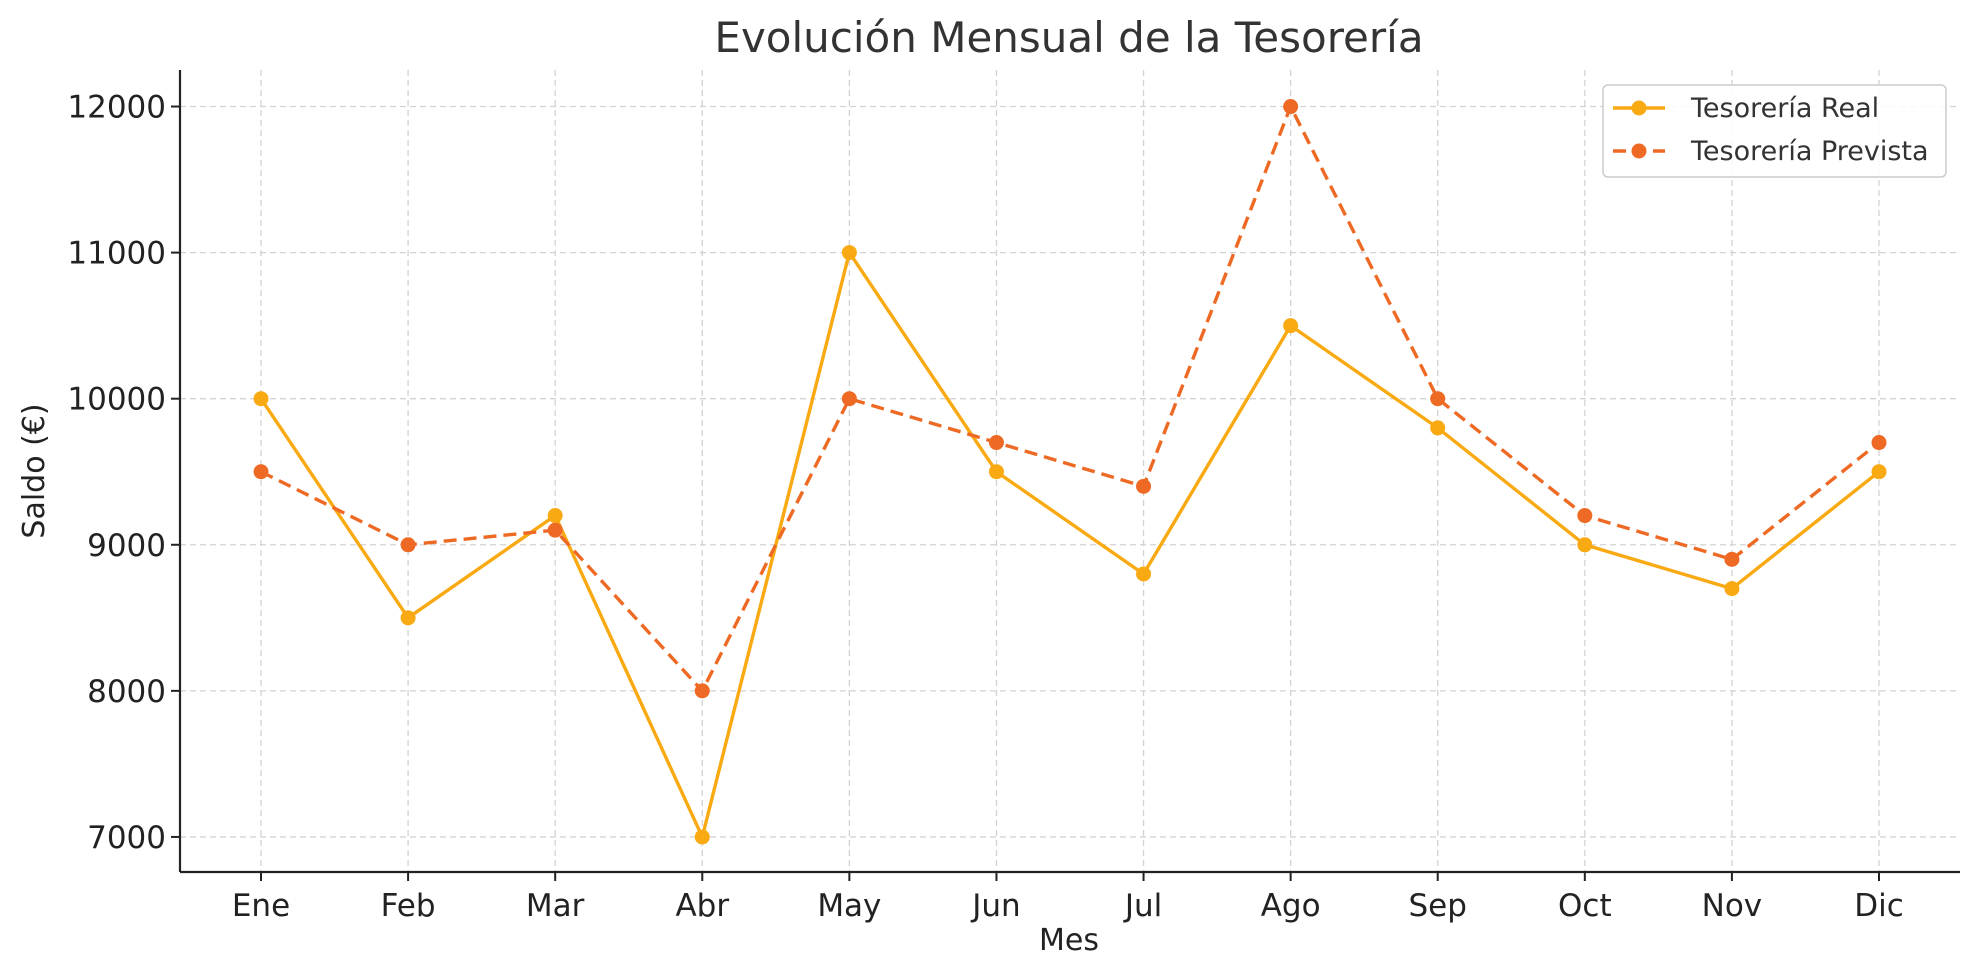  Describe the element at coordinates (1291, 906) in the screenshot. I see `x-tick-label: Ago` at that location.